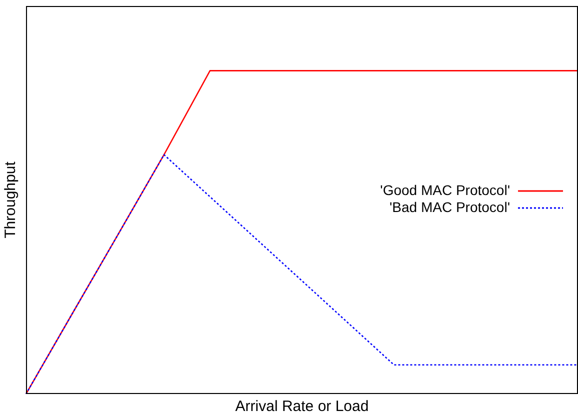 The width and height of the screenshot is (578, 416). Describe the element at coordinates (302, 407) in the screenshot. I see `x-axis-title: Arrival Rate or Load` at that location.